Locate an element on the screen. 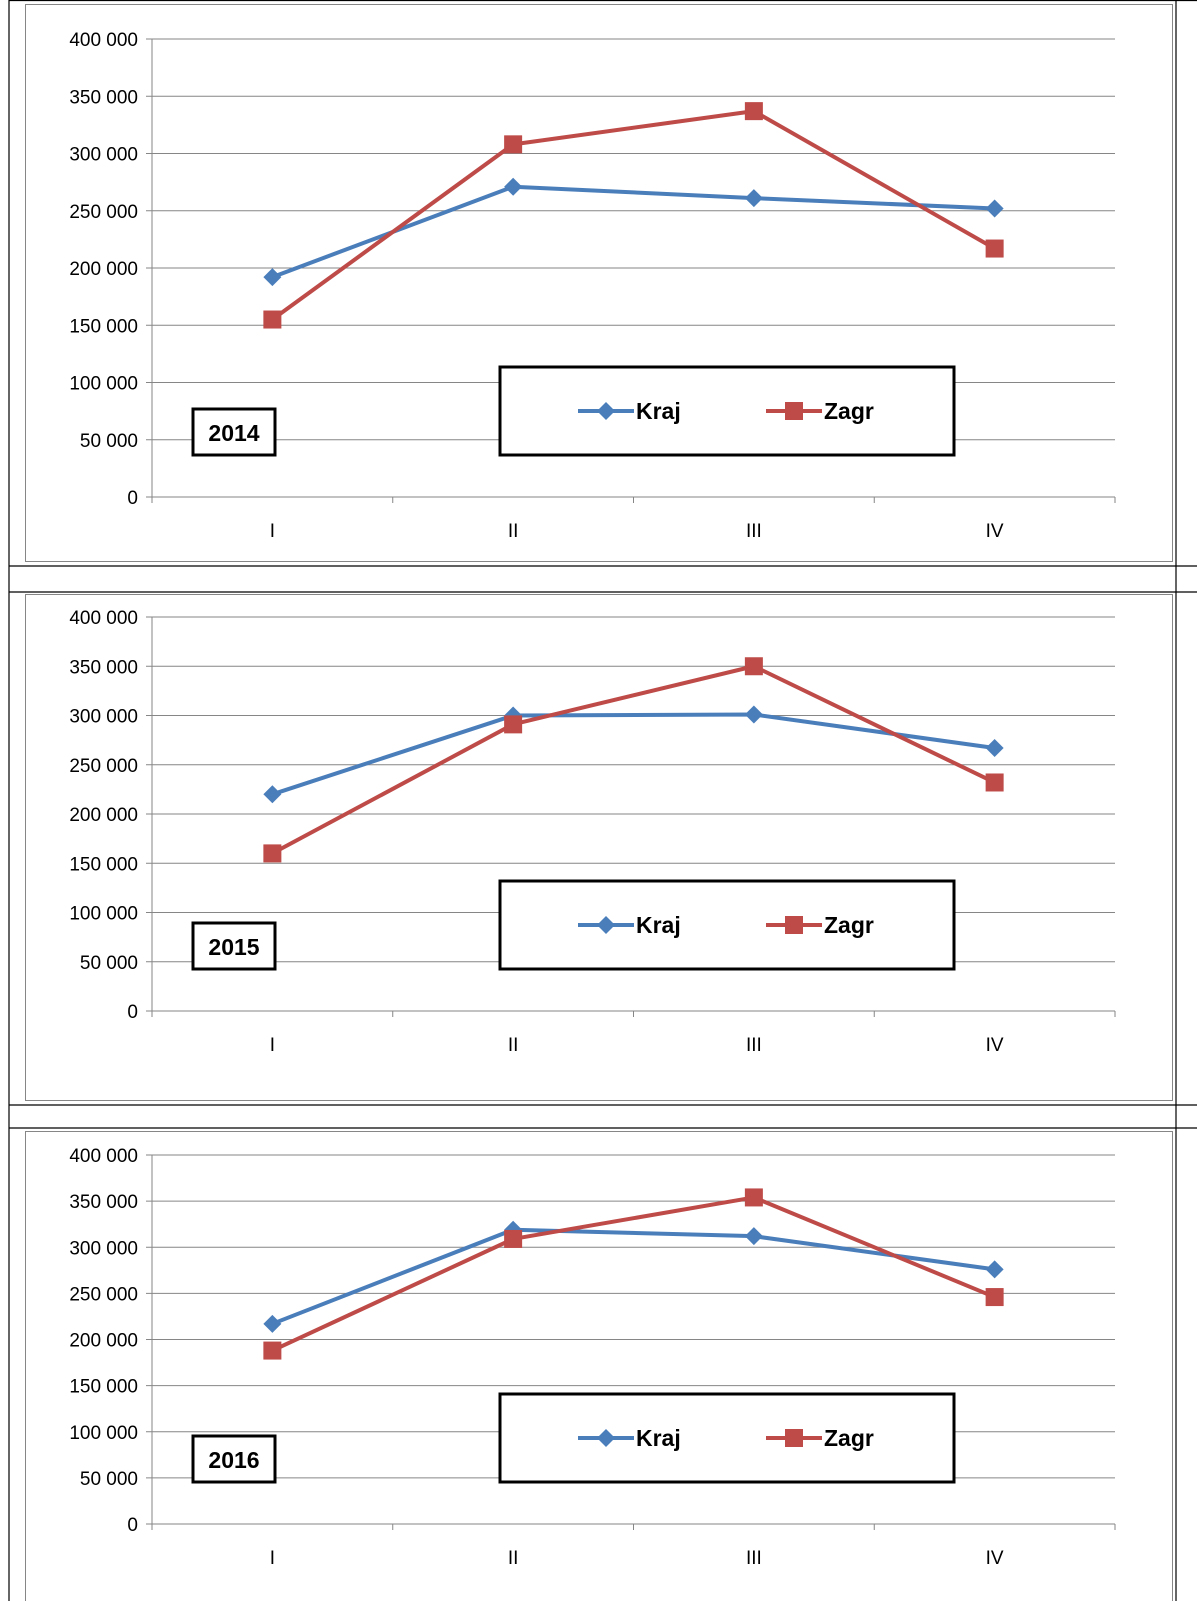  year-badge: 2014 is located at coordinates (234, 432).